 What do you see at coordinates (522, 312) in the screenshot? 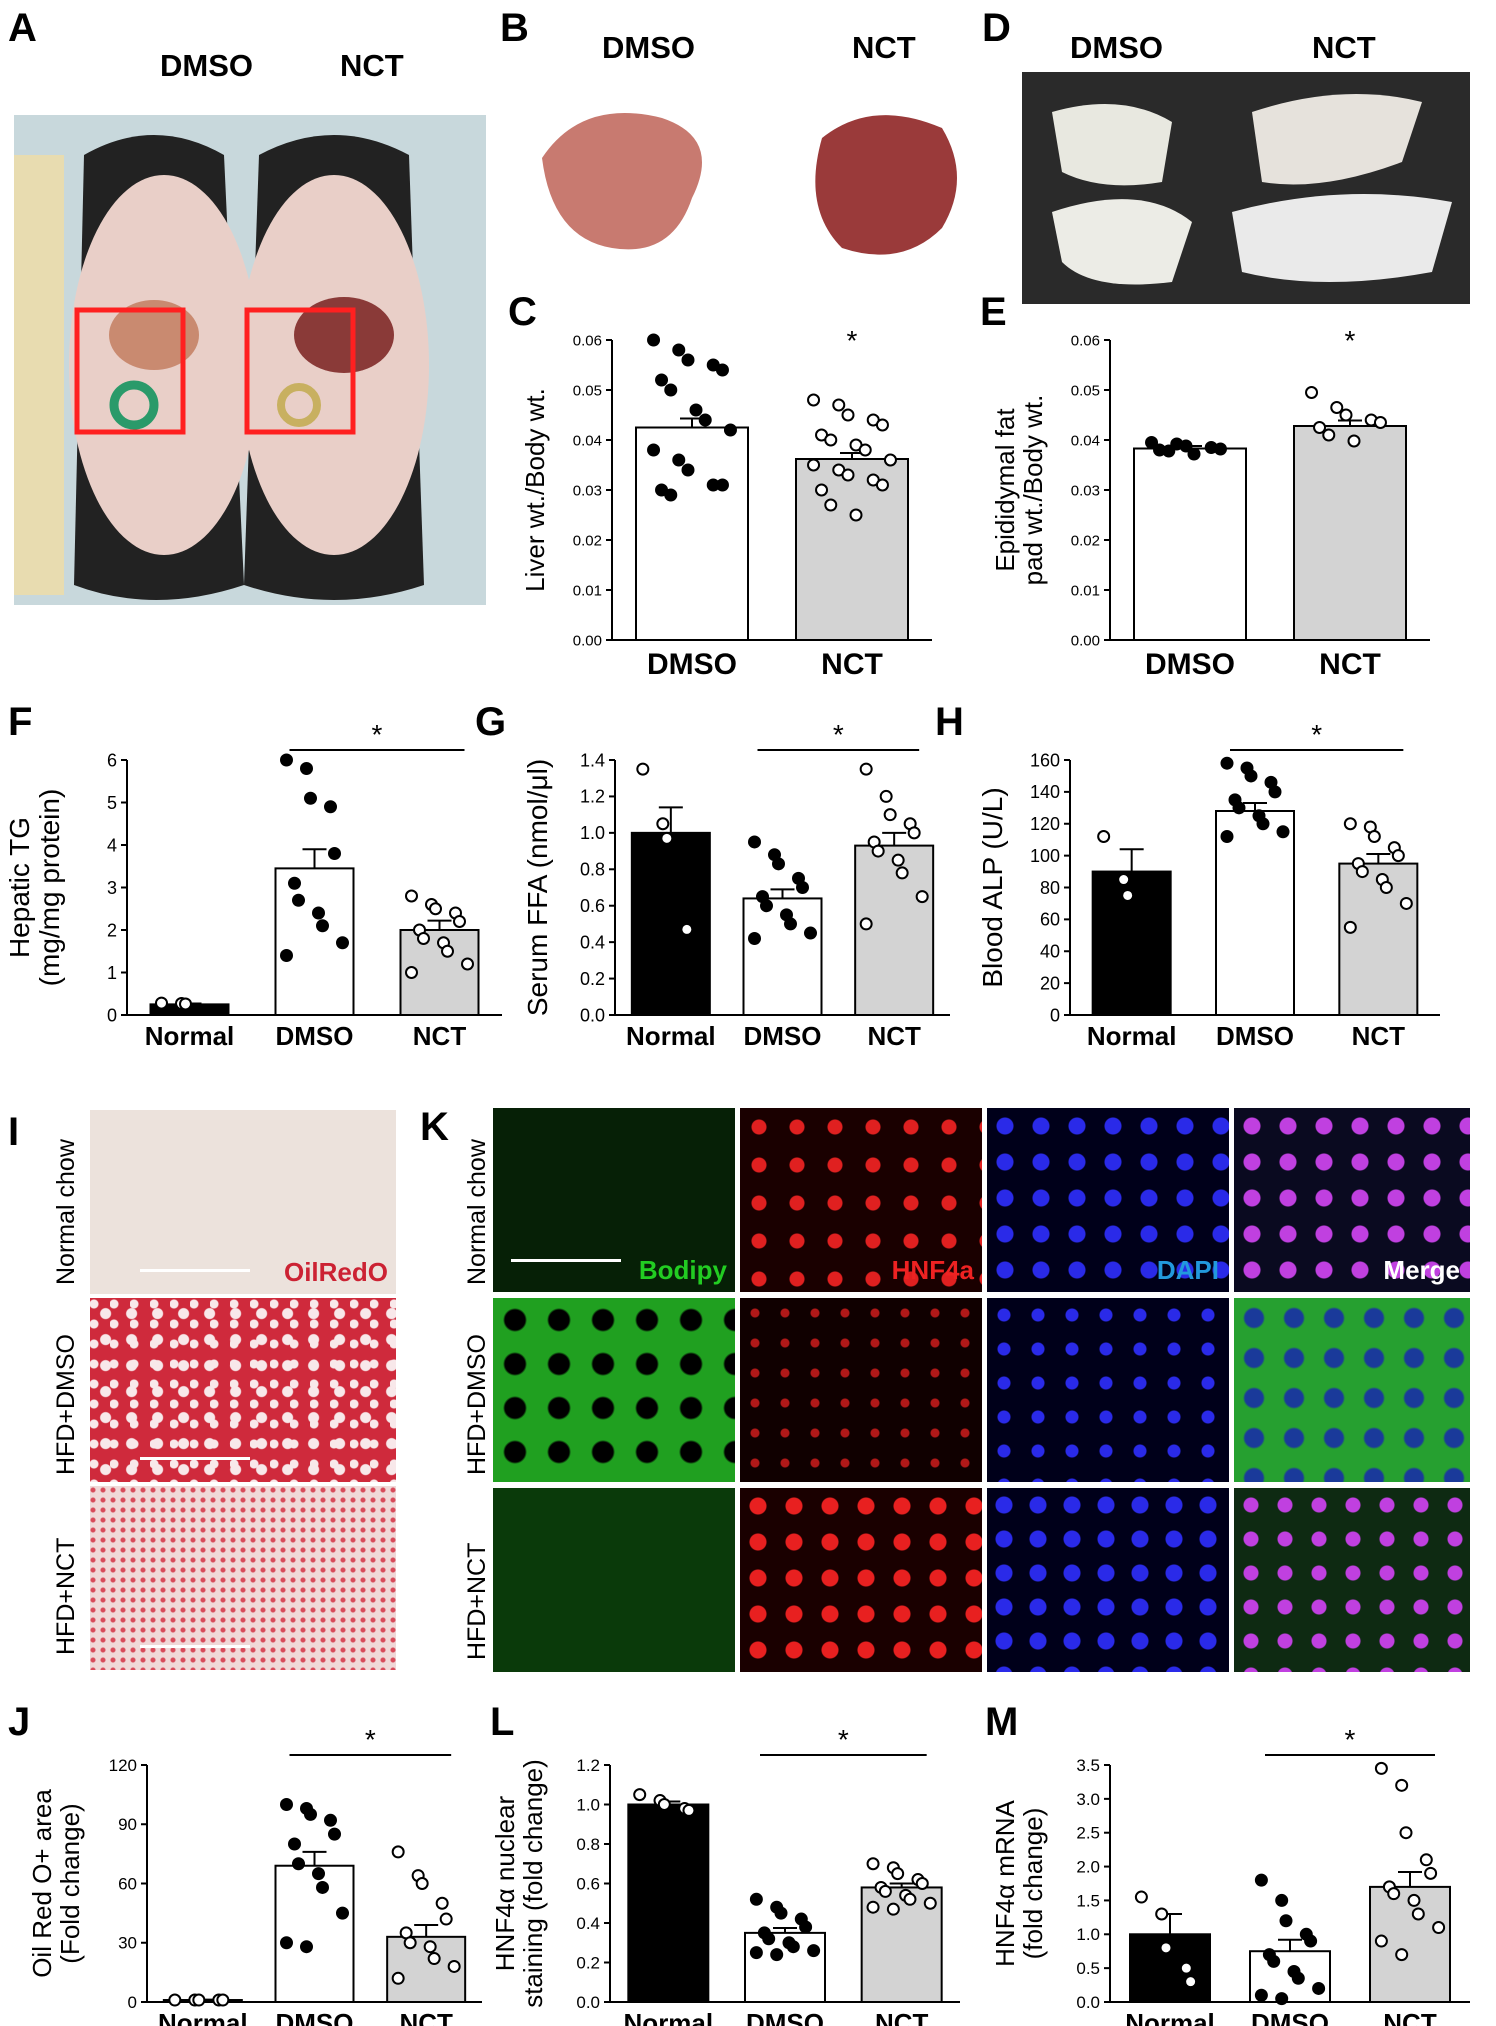
I see `panel-letter-c: C` at bounding box center [522, 312].